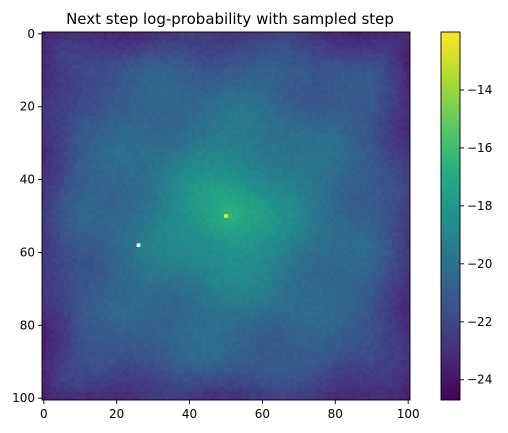  Describe the element at coordinates (476, 235) in the screenshot. I see `colorbar-ticks: −14 −16 −18 −20 −22 −24` at that location.